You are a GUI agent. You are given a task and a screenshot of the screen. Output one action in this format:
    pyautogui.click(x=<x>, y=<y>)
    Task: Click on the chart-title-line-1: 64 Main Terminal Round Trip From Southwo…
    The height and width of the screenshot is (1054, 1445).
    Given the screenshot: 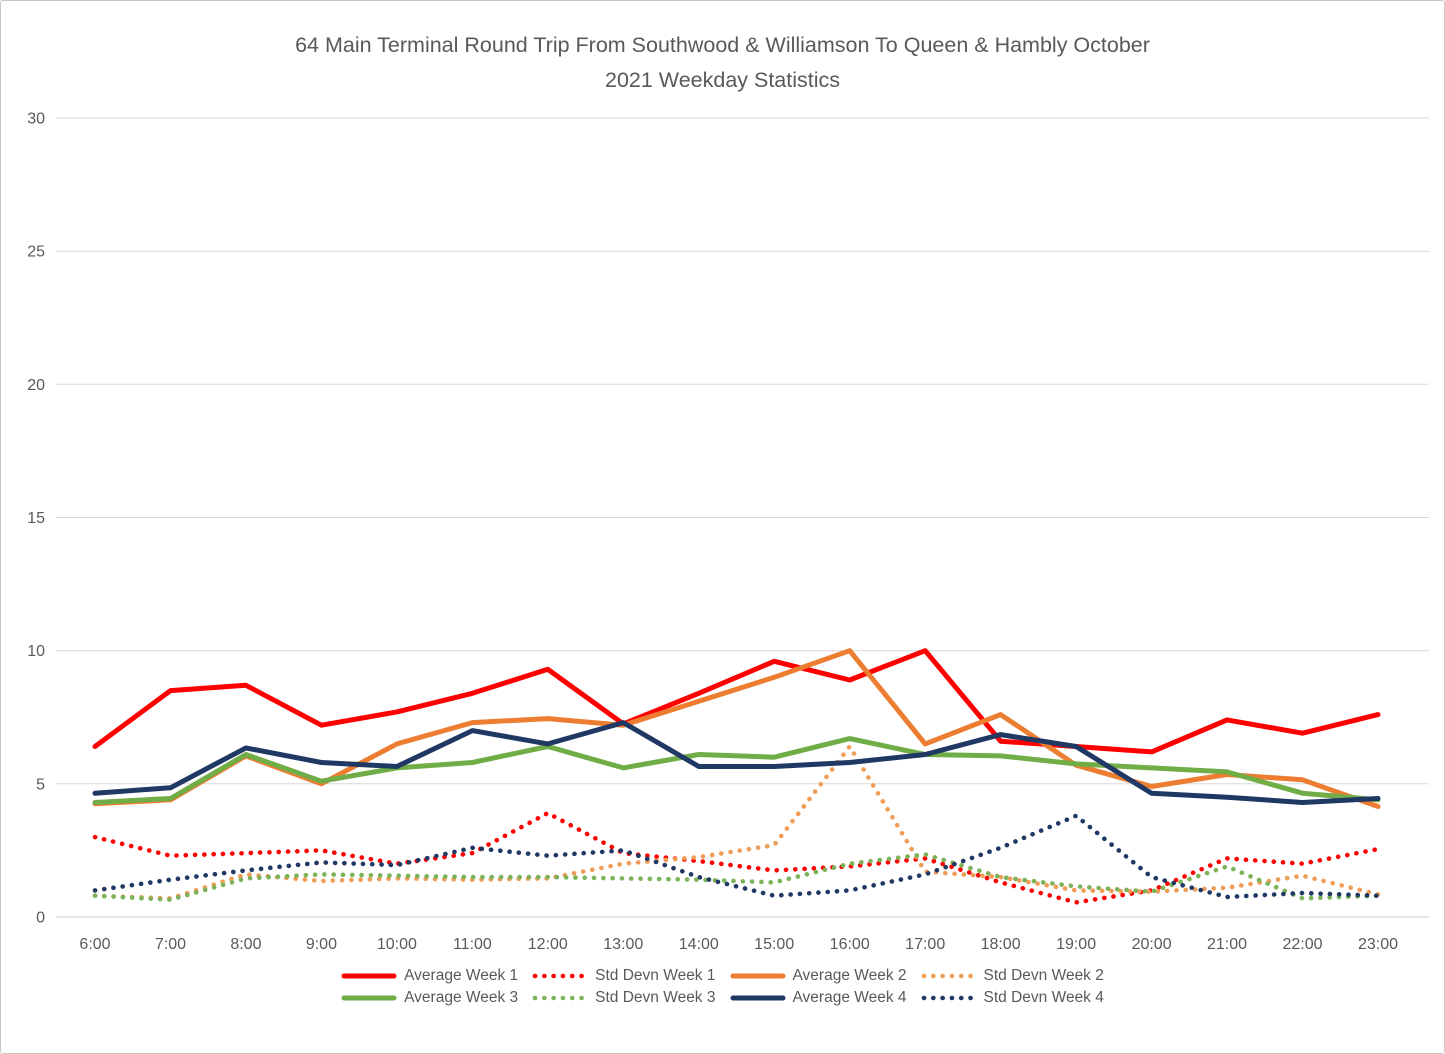 What is the action you would take?
    pyautogui.click(x=722, y=45)
    